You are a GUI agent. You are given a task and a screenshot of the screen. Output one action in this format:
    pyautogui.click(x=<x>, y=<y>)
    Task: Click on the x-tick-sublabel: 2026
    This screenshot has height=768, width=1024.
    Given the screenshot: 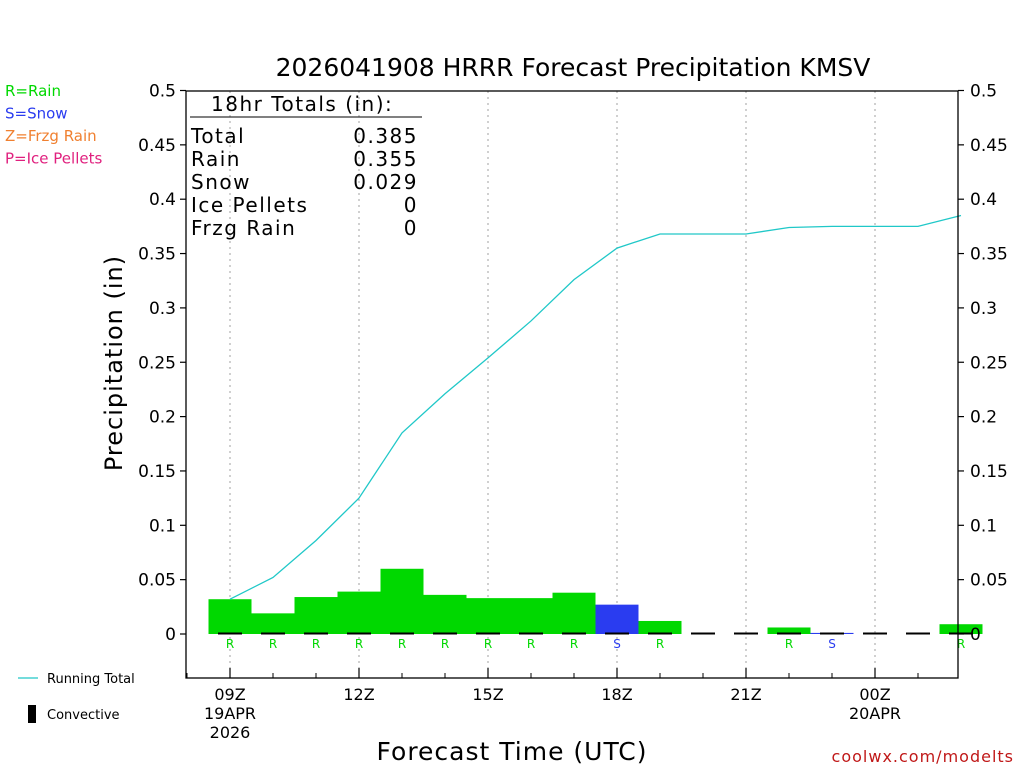 What is the action you would take?
    pyautogui.click(x=230, y=732)
    